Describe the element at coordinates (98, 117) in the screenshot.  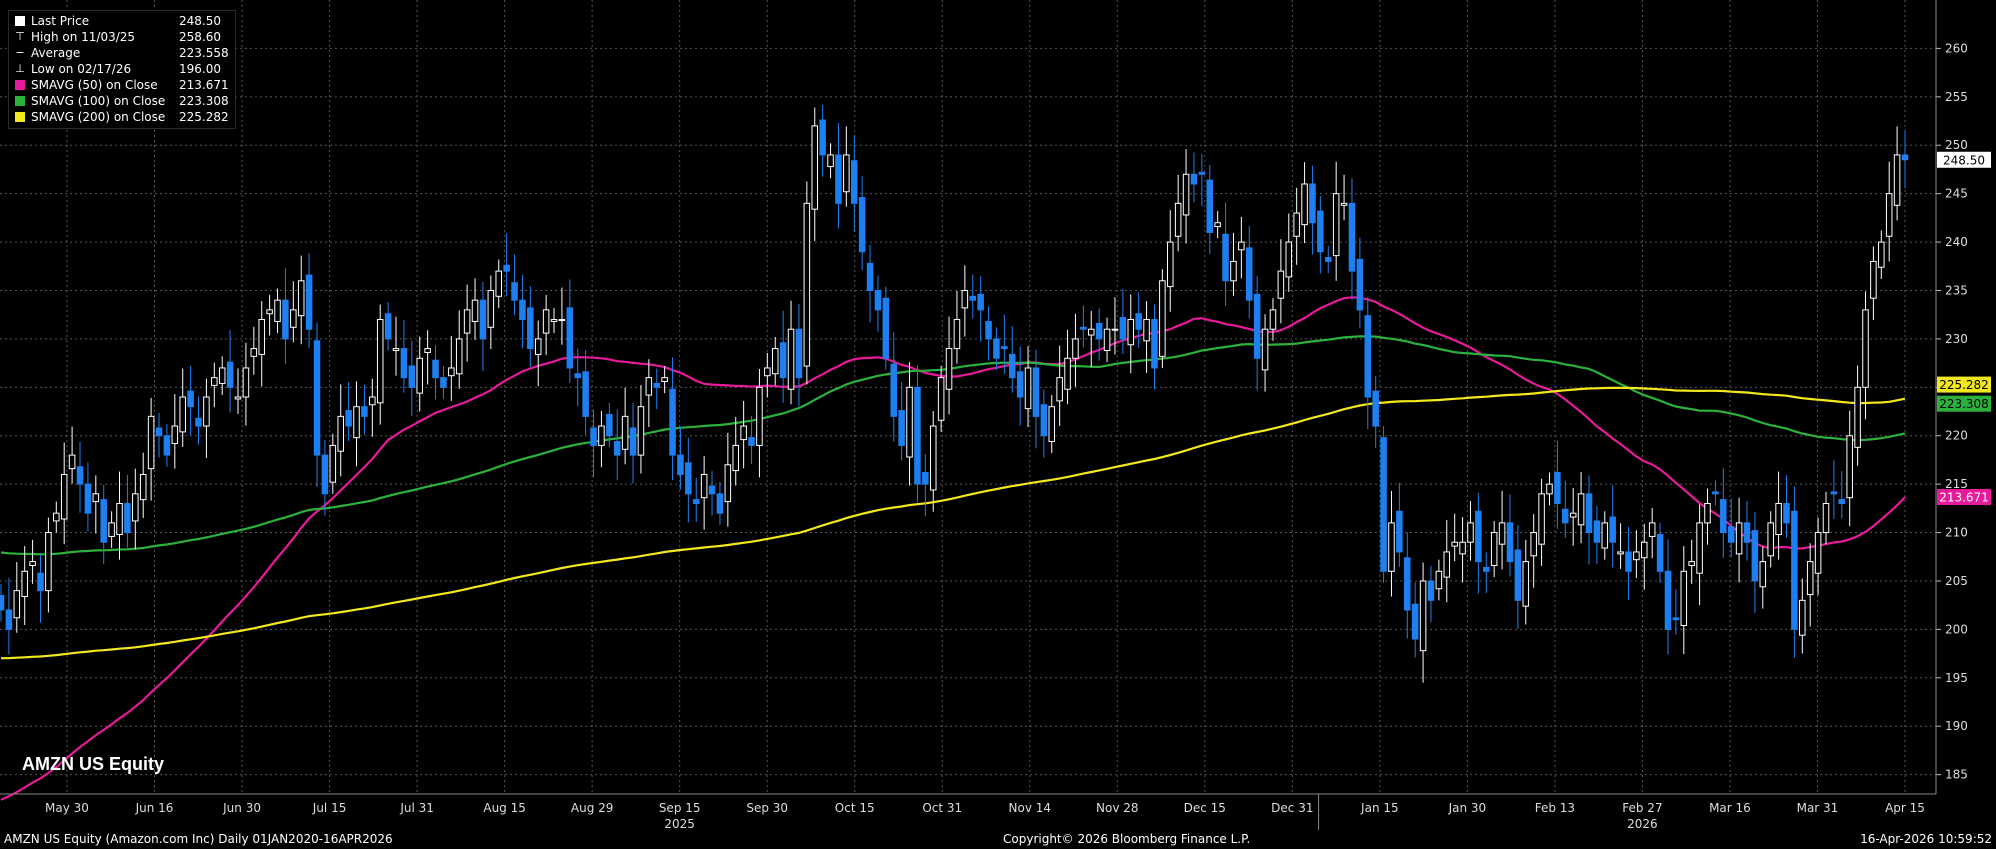
I see `legend-label: SMAVG (200) on Close` at that location.